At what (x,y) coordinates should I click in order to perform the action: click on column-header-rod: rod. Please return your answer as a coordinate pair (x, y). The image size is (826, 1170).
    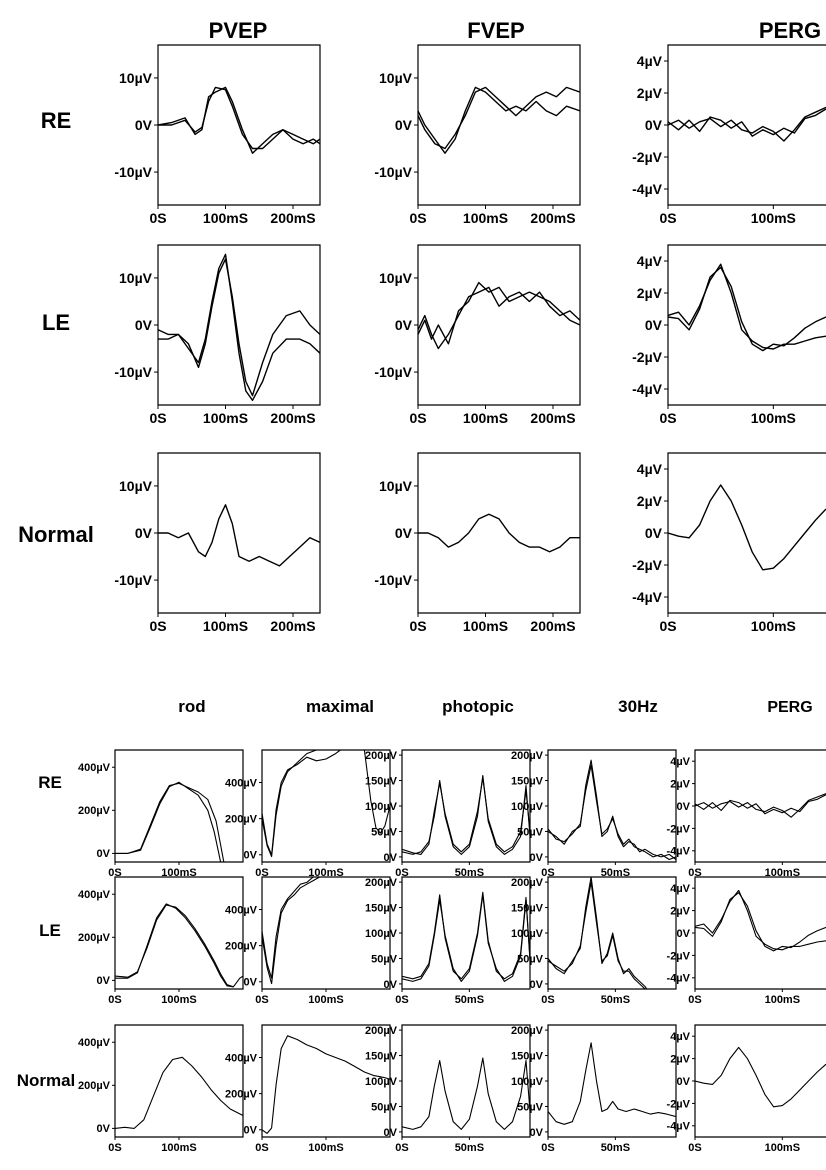
    Looking at the image, I should click on (191, 706).